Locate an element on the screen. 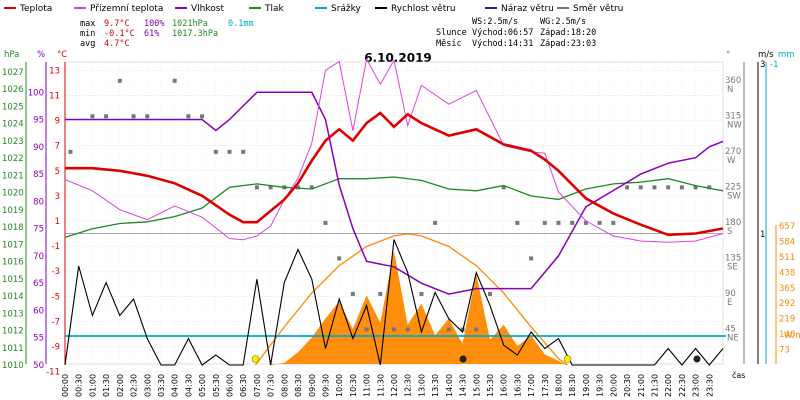 The image size is (800, 400). speed-tick-label: 3 is located at coordinates (762, 65).